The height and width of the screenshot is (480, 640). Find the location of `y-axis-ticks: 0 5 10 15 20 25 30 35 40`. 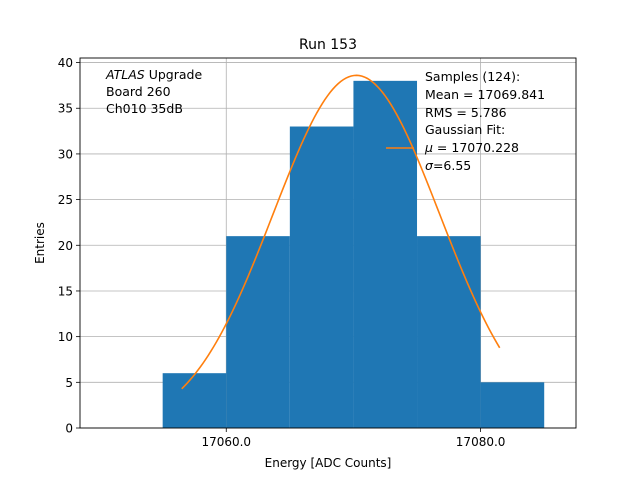

y-axis-ticks: 0 5 10 15 20 25 30 35 40 is located at coordinates (69, 246).